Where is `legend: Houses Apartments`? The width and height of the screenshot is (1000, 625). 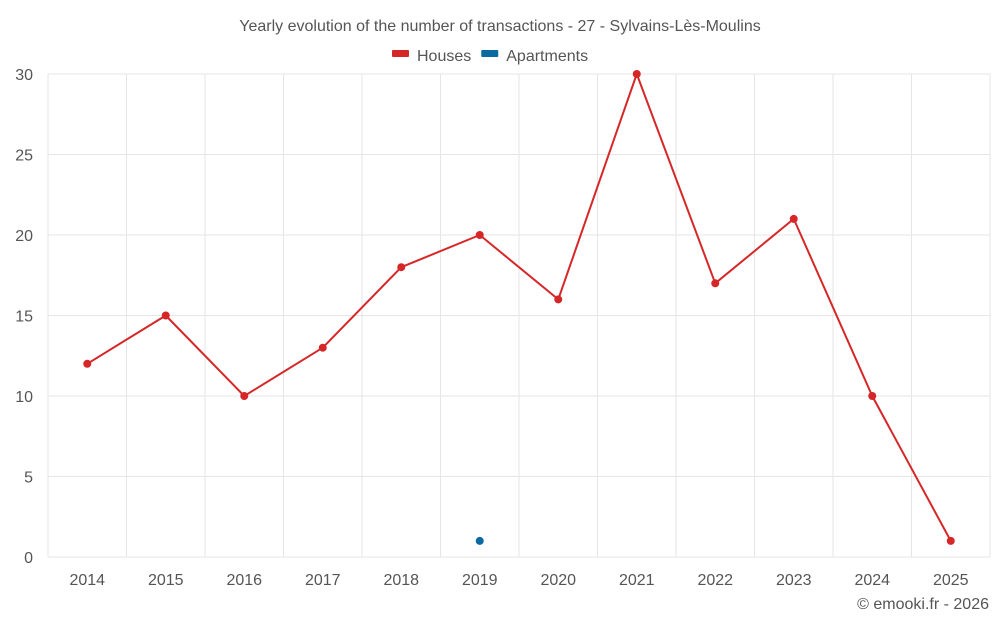
legend: Houses Apartments is located at coordinates (490, 56).